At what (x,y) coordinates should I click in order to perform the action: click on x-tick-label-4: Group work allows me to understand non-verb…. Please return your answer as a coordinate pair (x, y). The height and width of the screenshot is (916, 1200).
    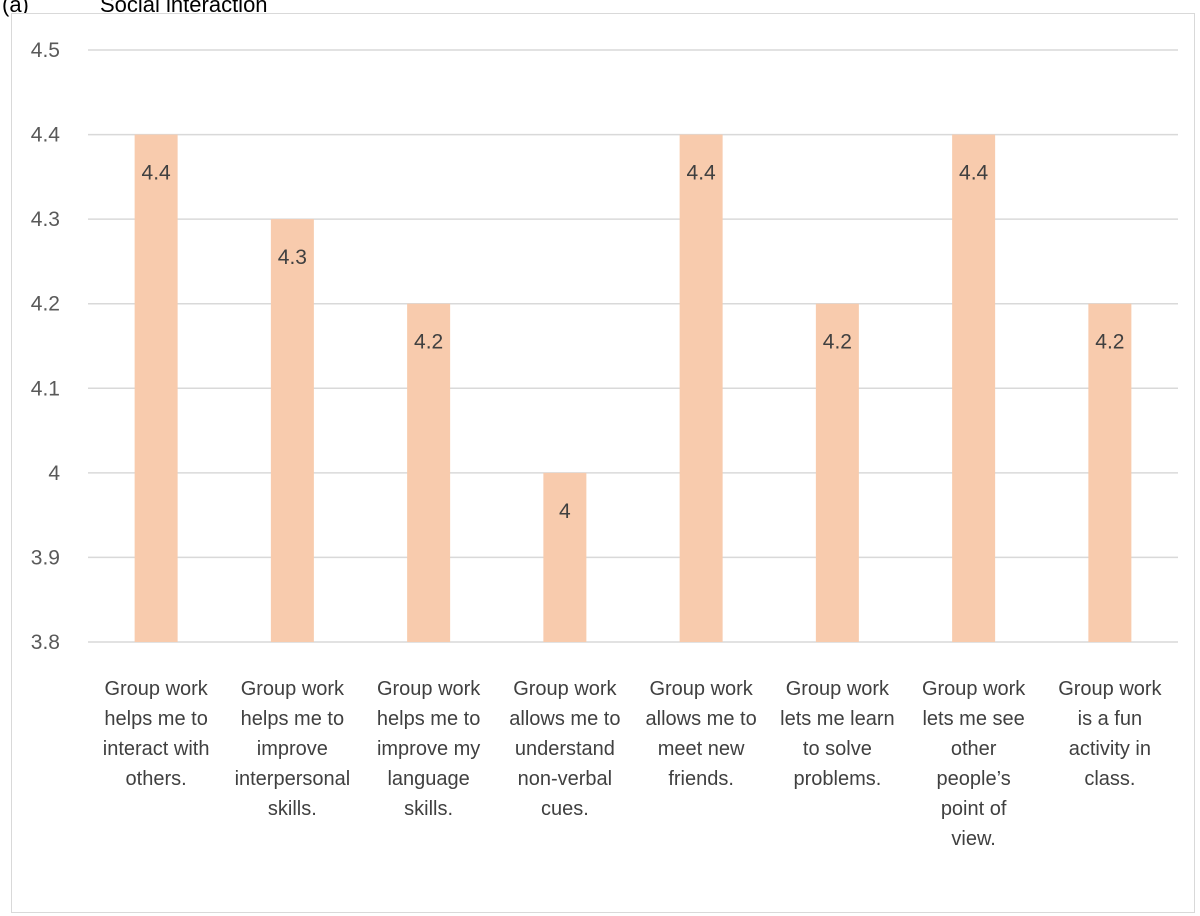
    Looking at the image, I should click on (564, 749).